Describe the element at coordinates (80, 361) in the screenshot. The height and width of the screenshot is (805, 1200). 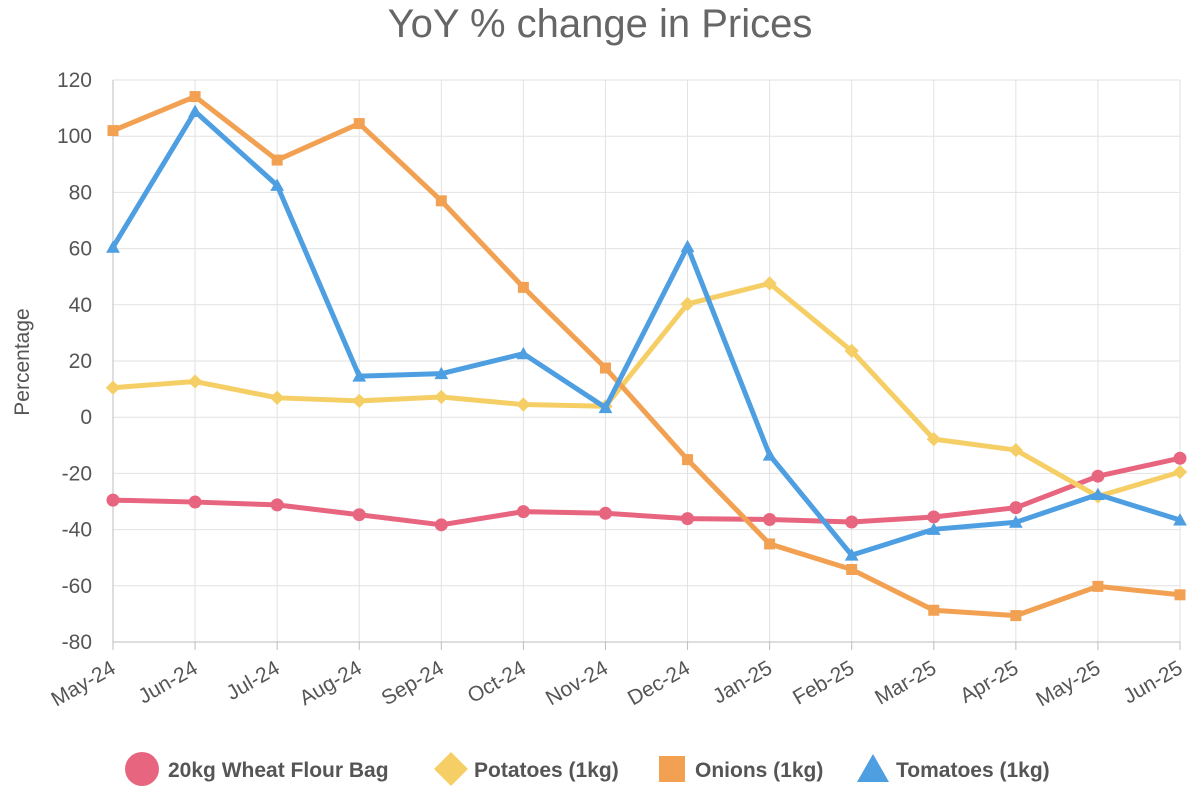
I see `y-tick-label: 20` at that location.